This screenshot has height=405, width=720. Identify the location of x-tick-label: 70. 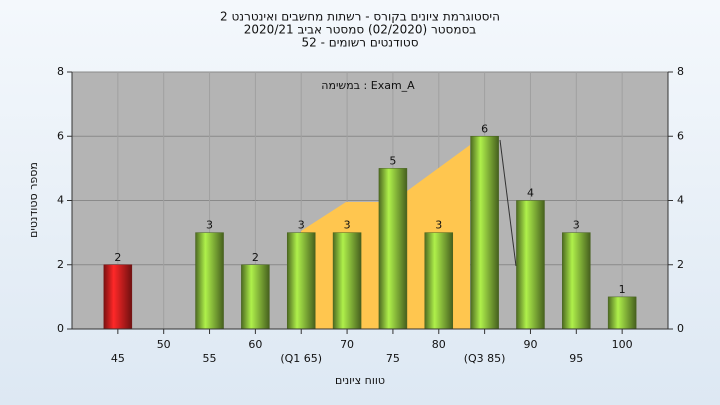
(347, 344).